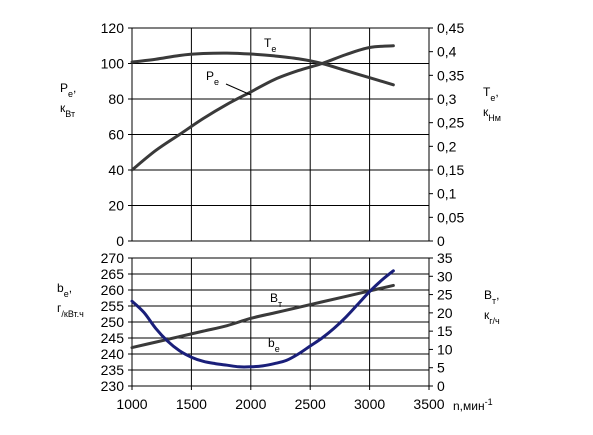  Describe the element at coordinates (116, 206) in the screenshot. I see `top-left-tick-label: 20` at that location.